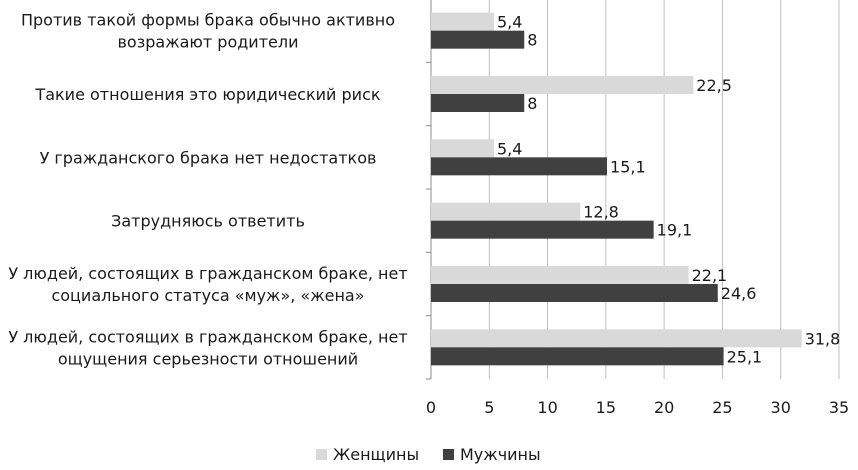  What do you see at coordinates (675, 230) in the screenshot?
I see `data-label-men-3: 19,1` at bounding box center [675, 230].